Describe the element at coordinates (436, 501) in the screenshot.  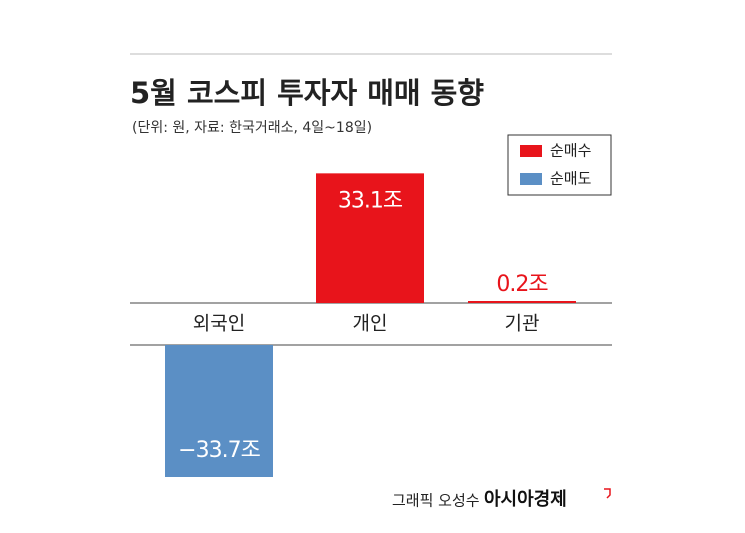
I see `credit: 그래픽 오성수` at that location.